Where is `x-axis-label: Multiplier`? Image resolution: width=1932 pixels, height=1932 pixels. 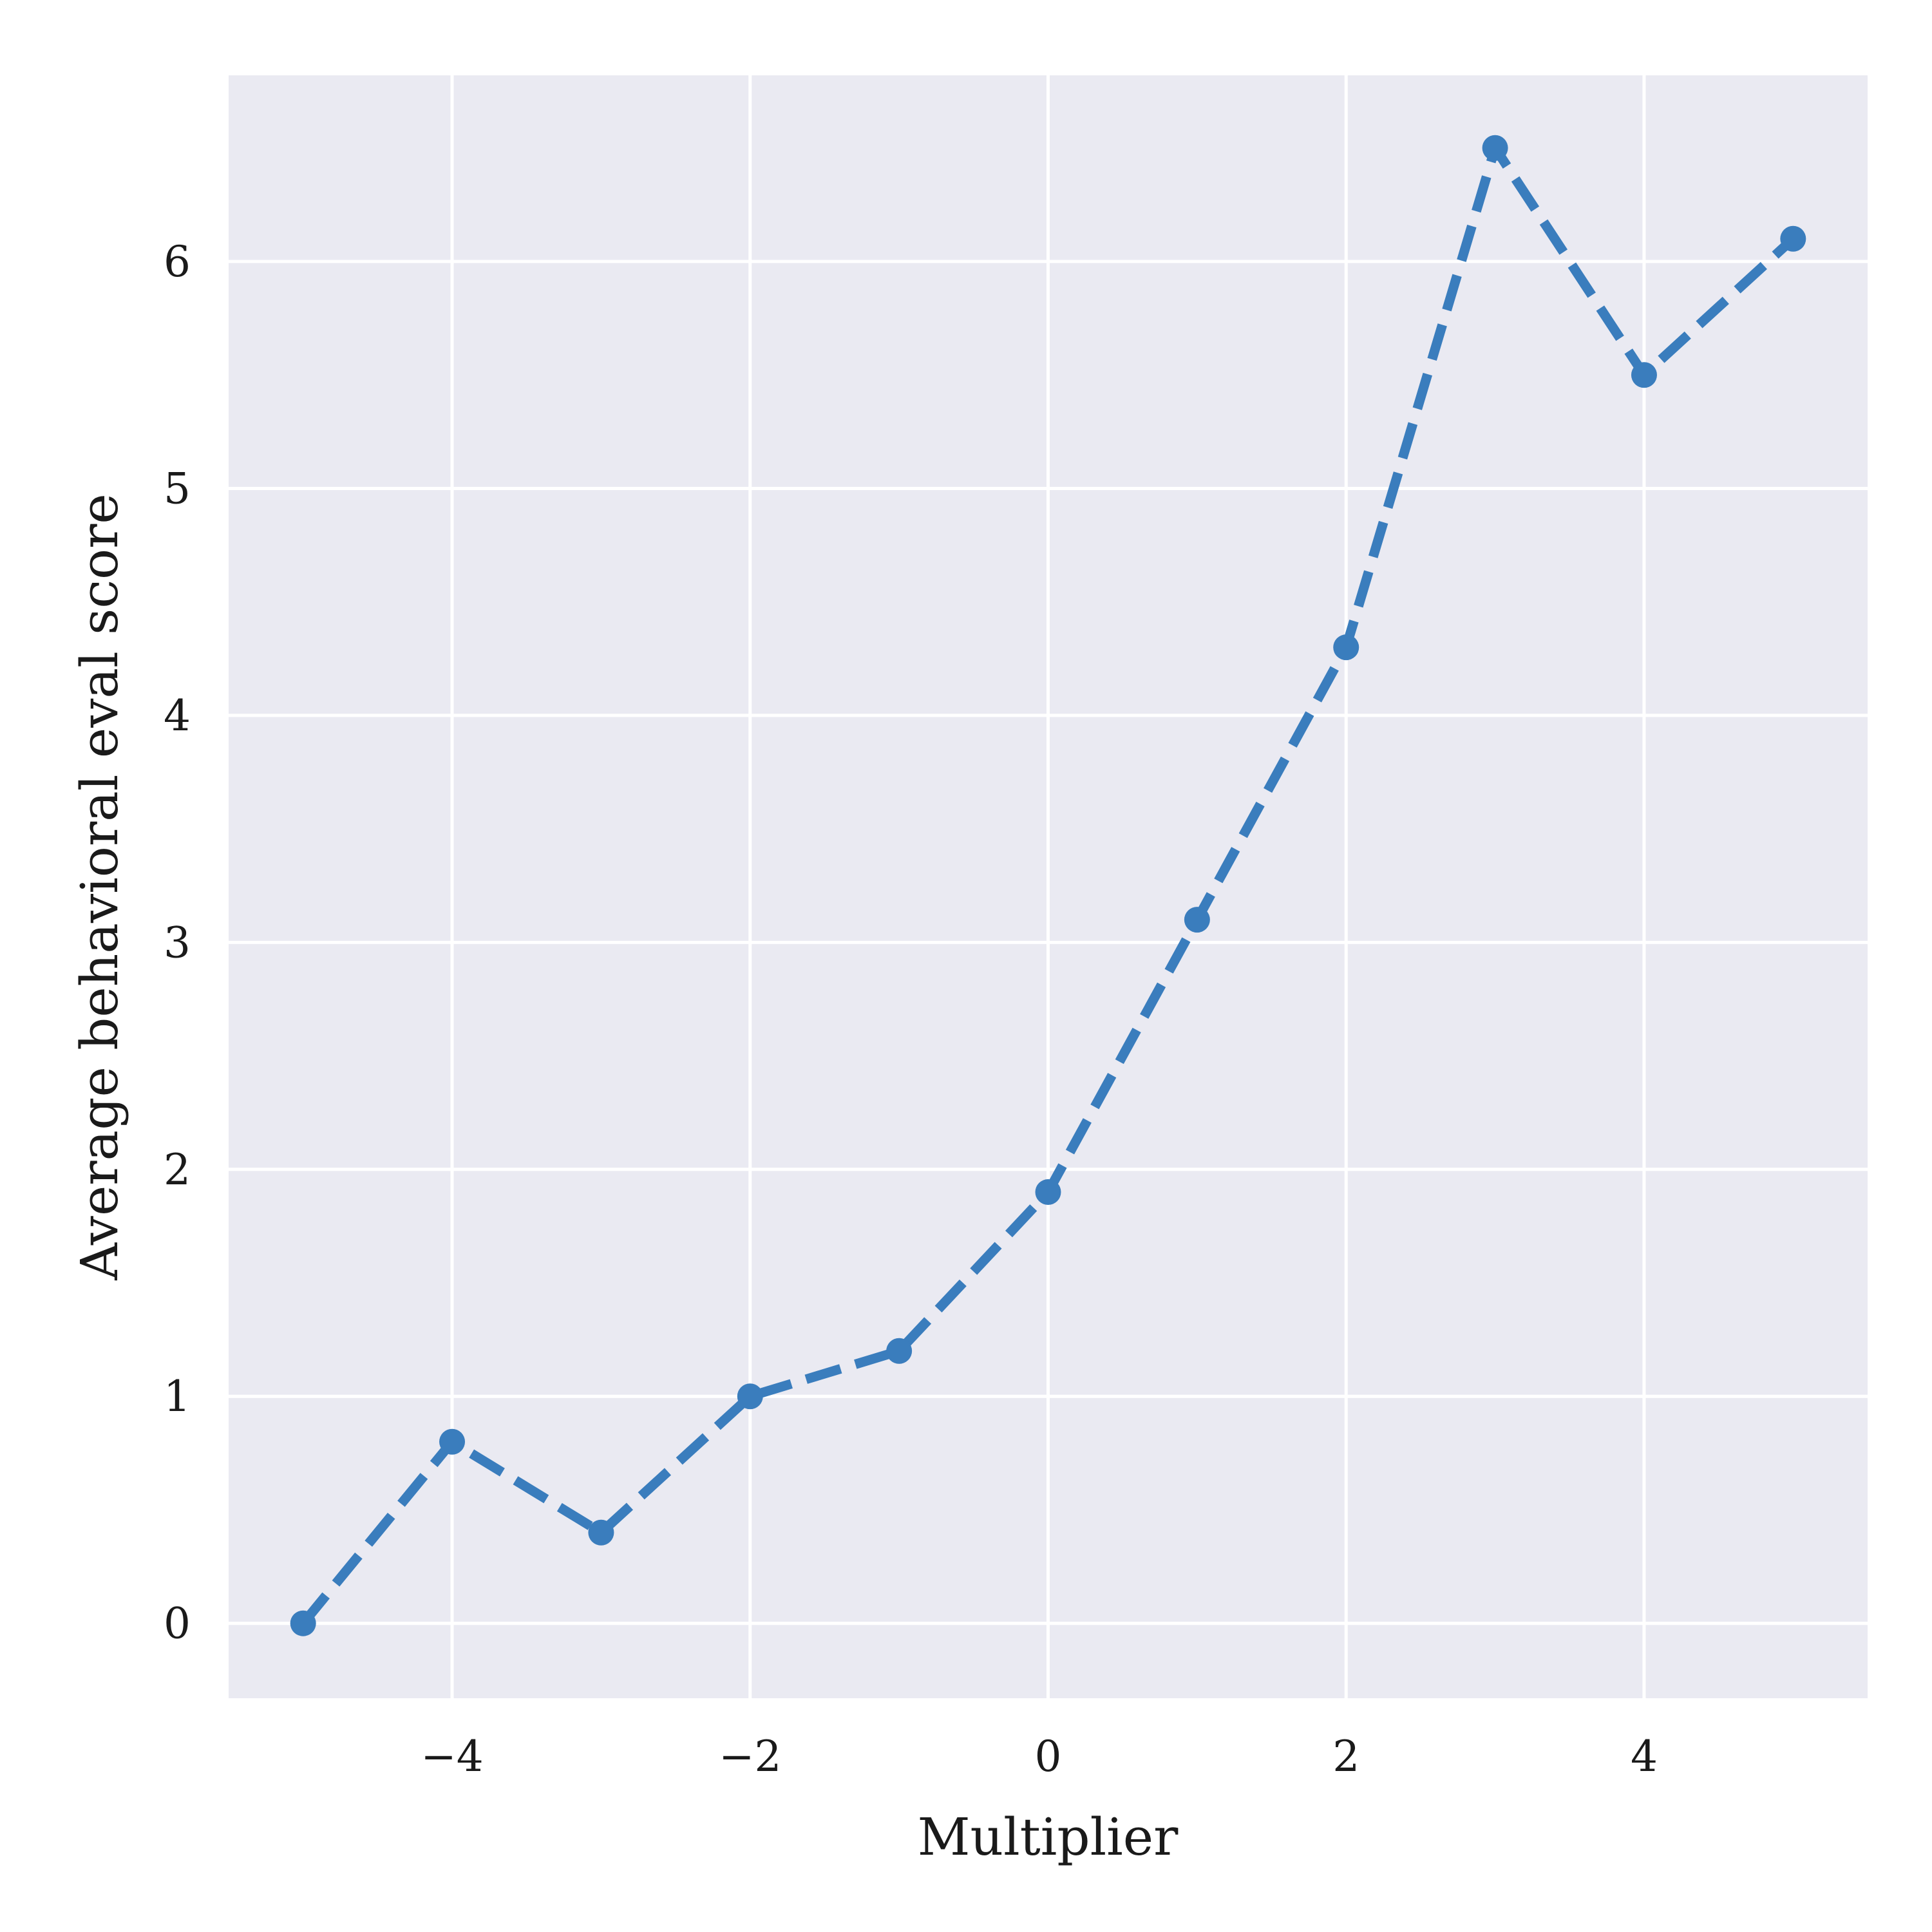
x-axis-label: Multiplier is located at coordinates (1048, 1837).